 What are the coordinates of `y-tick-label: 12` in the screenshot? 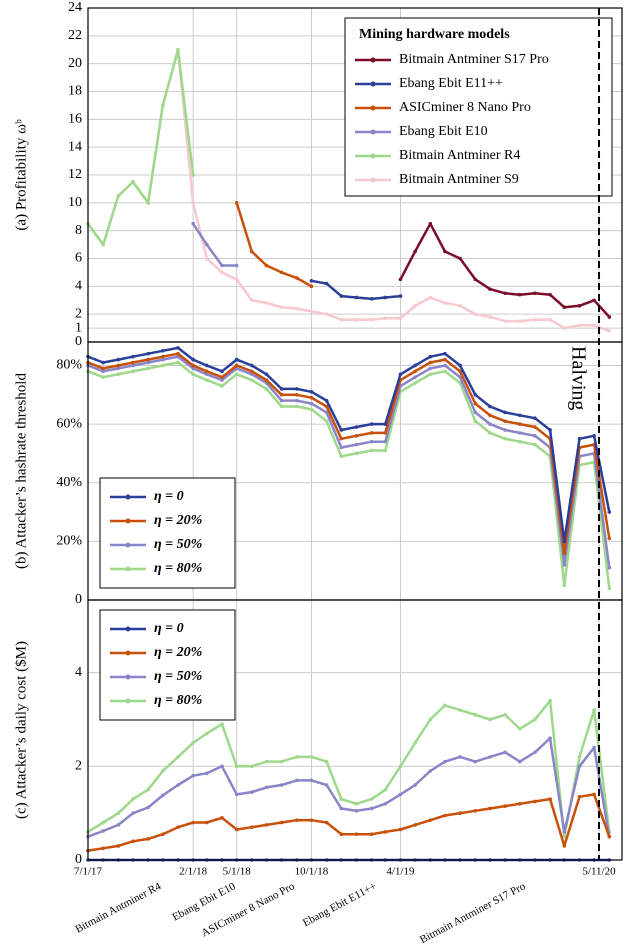 It's located at (75, 174).